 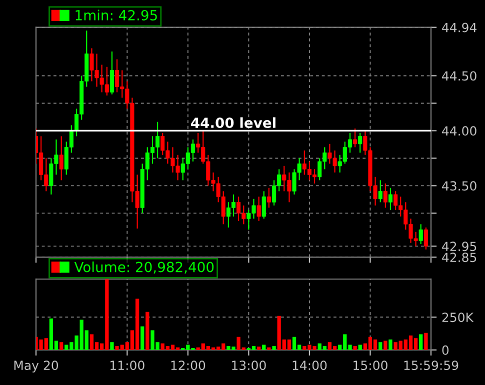 What do you see at coordinates (233, 122) in the screenshot?
I see `ref-line-label: 44.00 level` at bounding box center [233, 122].